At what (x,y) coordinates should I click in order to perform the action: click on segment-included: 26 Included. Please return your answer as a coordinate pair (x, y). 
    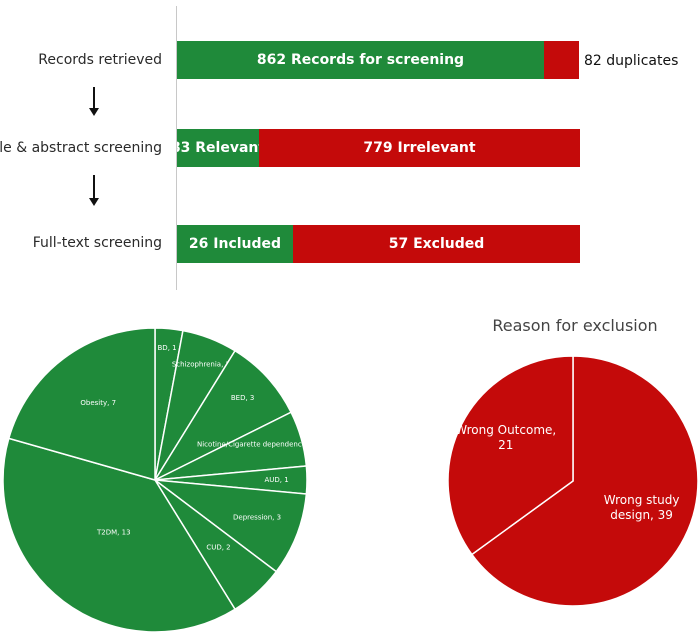
    Looking at the image, I should click on (235, 244).